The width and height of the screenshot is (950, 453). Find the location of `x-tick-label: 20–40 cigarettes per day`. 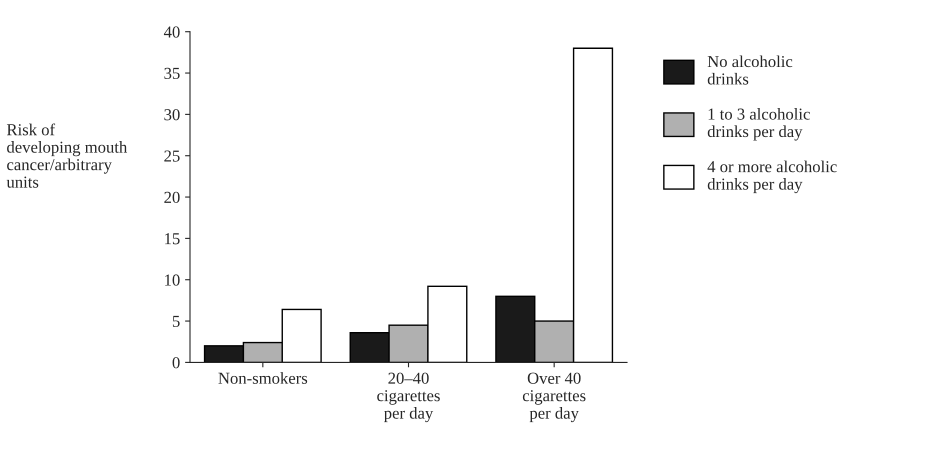

x-tick-label: 20–40 cigarettes per day is located at coordinates (408, 397).